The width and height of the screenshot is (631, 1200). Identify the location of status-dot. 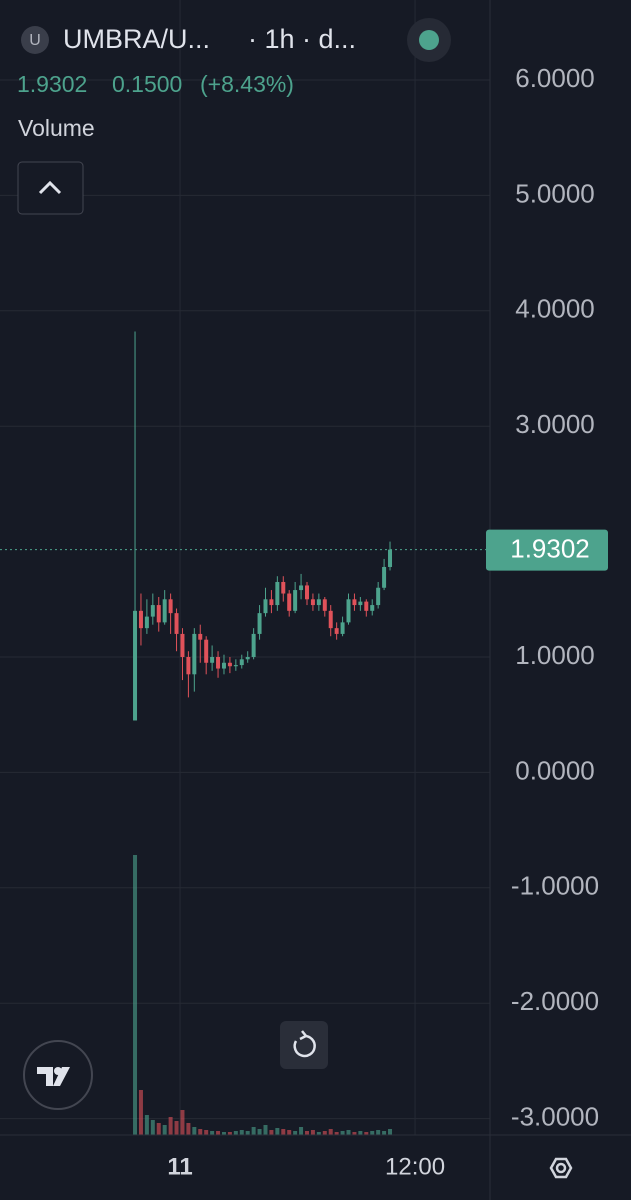
(429, 40).